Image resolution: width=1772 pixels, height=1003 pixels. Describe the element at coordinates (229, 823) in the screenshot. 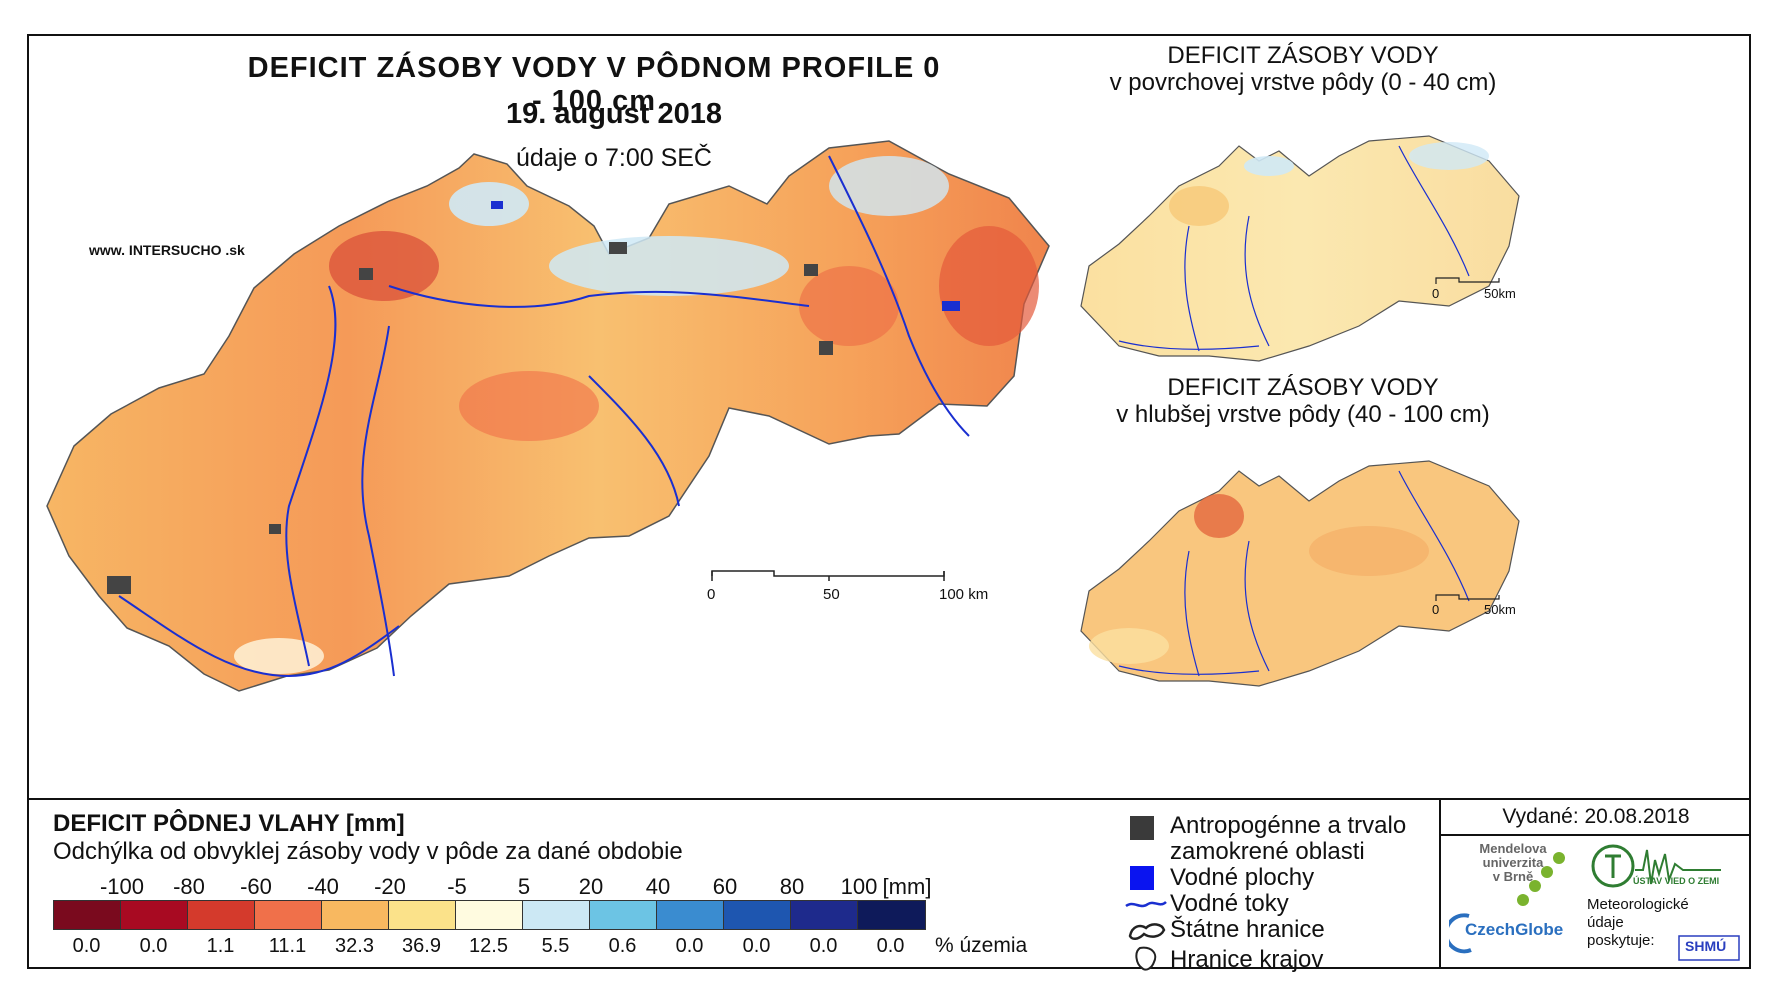

I see `legend-title: DEFICIT PÔDNEJ VLAHY [mm]` at that location.